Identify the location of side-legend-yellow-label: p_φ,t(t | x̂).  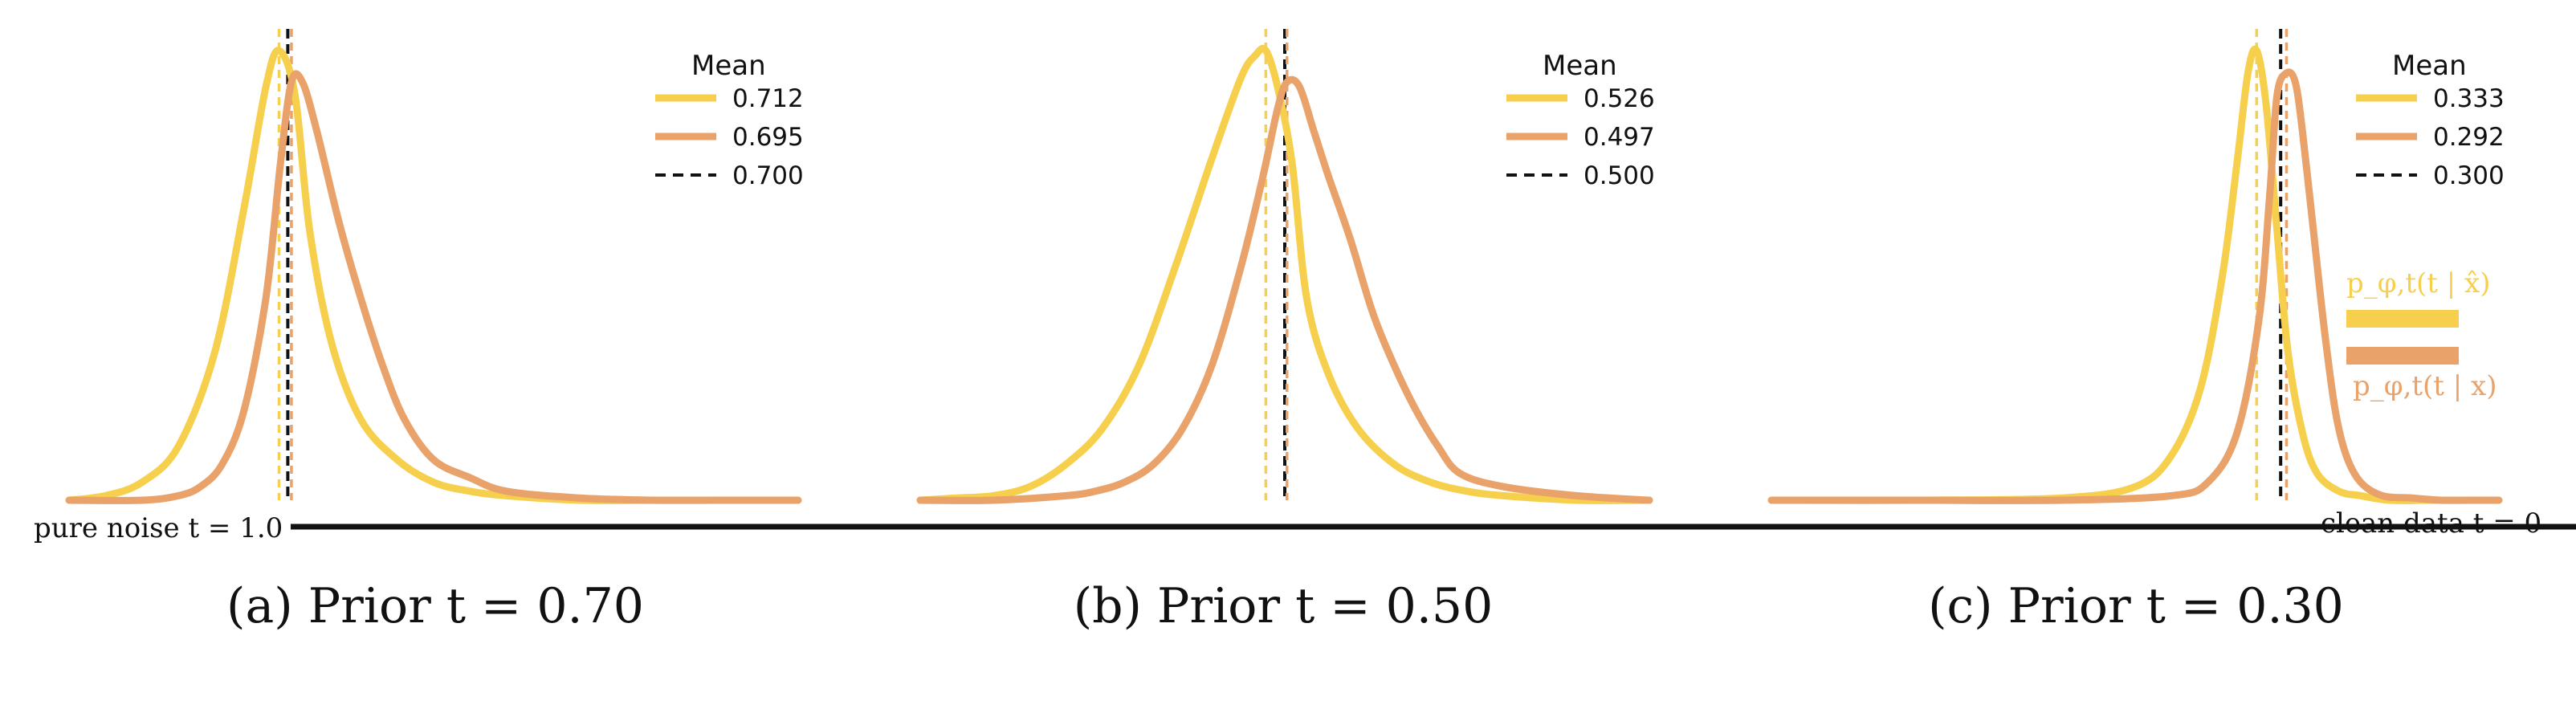
(2418, 283).